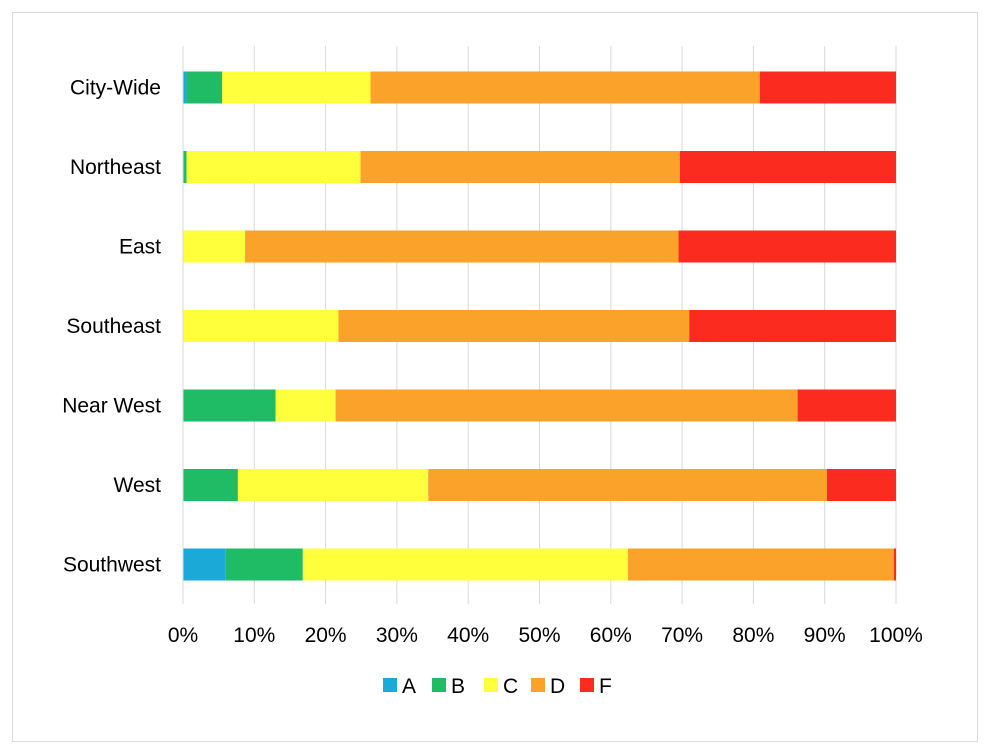  I want to click on bar-segment-b-city-wide, so click(204, 87).